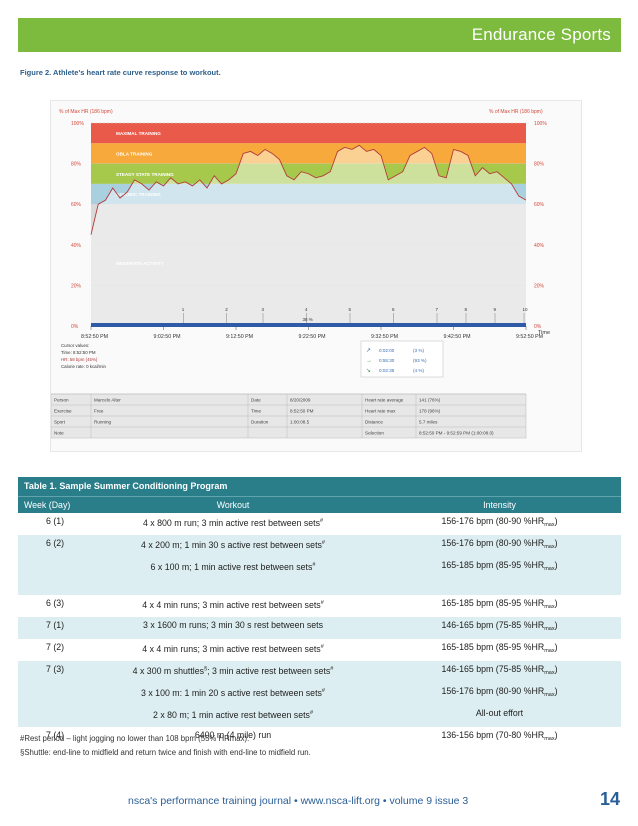 The height and width of the screenshot is (826, 638). Describe the element at coordinates (77, 124) in the screenshot. I see `y-tick-label-left: 100%` at that location.